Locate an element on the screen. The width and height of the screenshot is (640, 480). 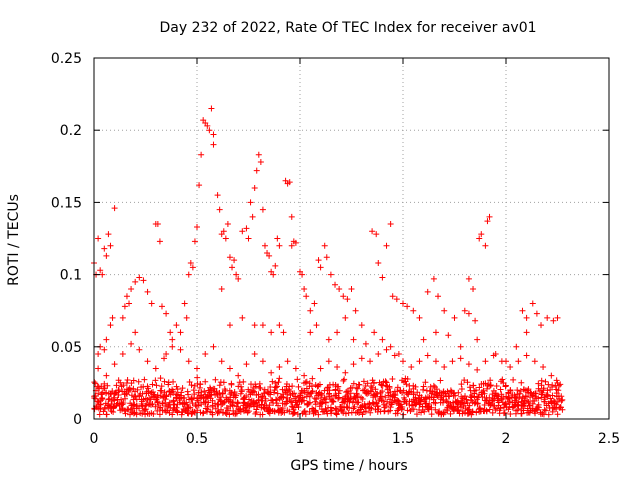
x-tick-label: 1 is located at coordinates (300, 439).